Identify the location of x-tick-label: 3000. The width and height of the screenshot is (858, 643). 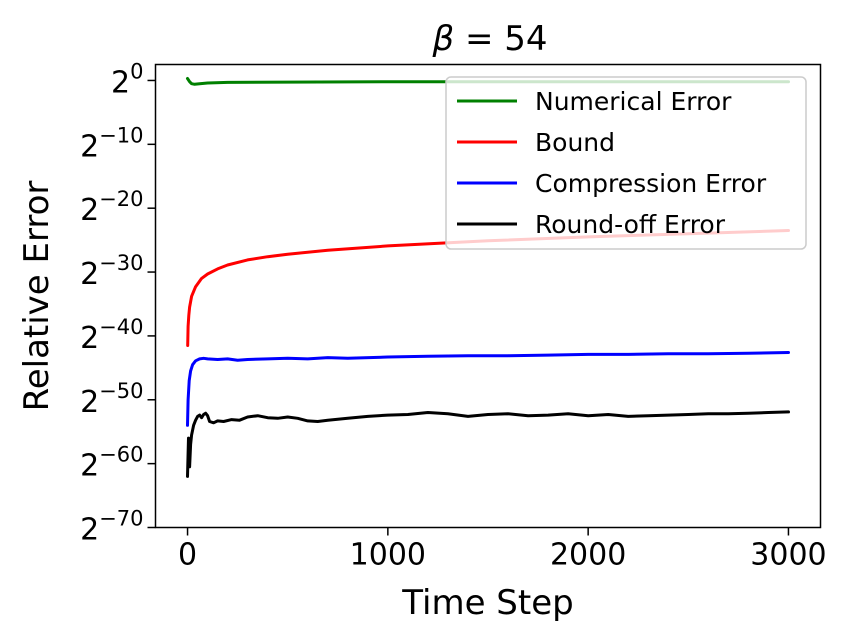
(788, 555).